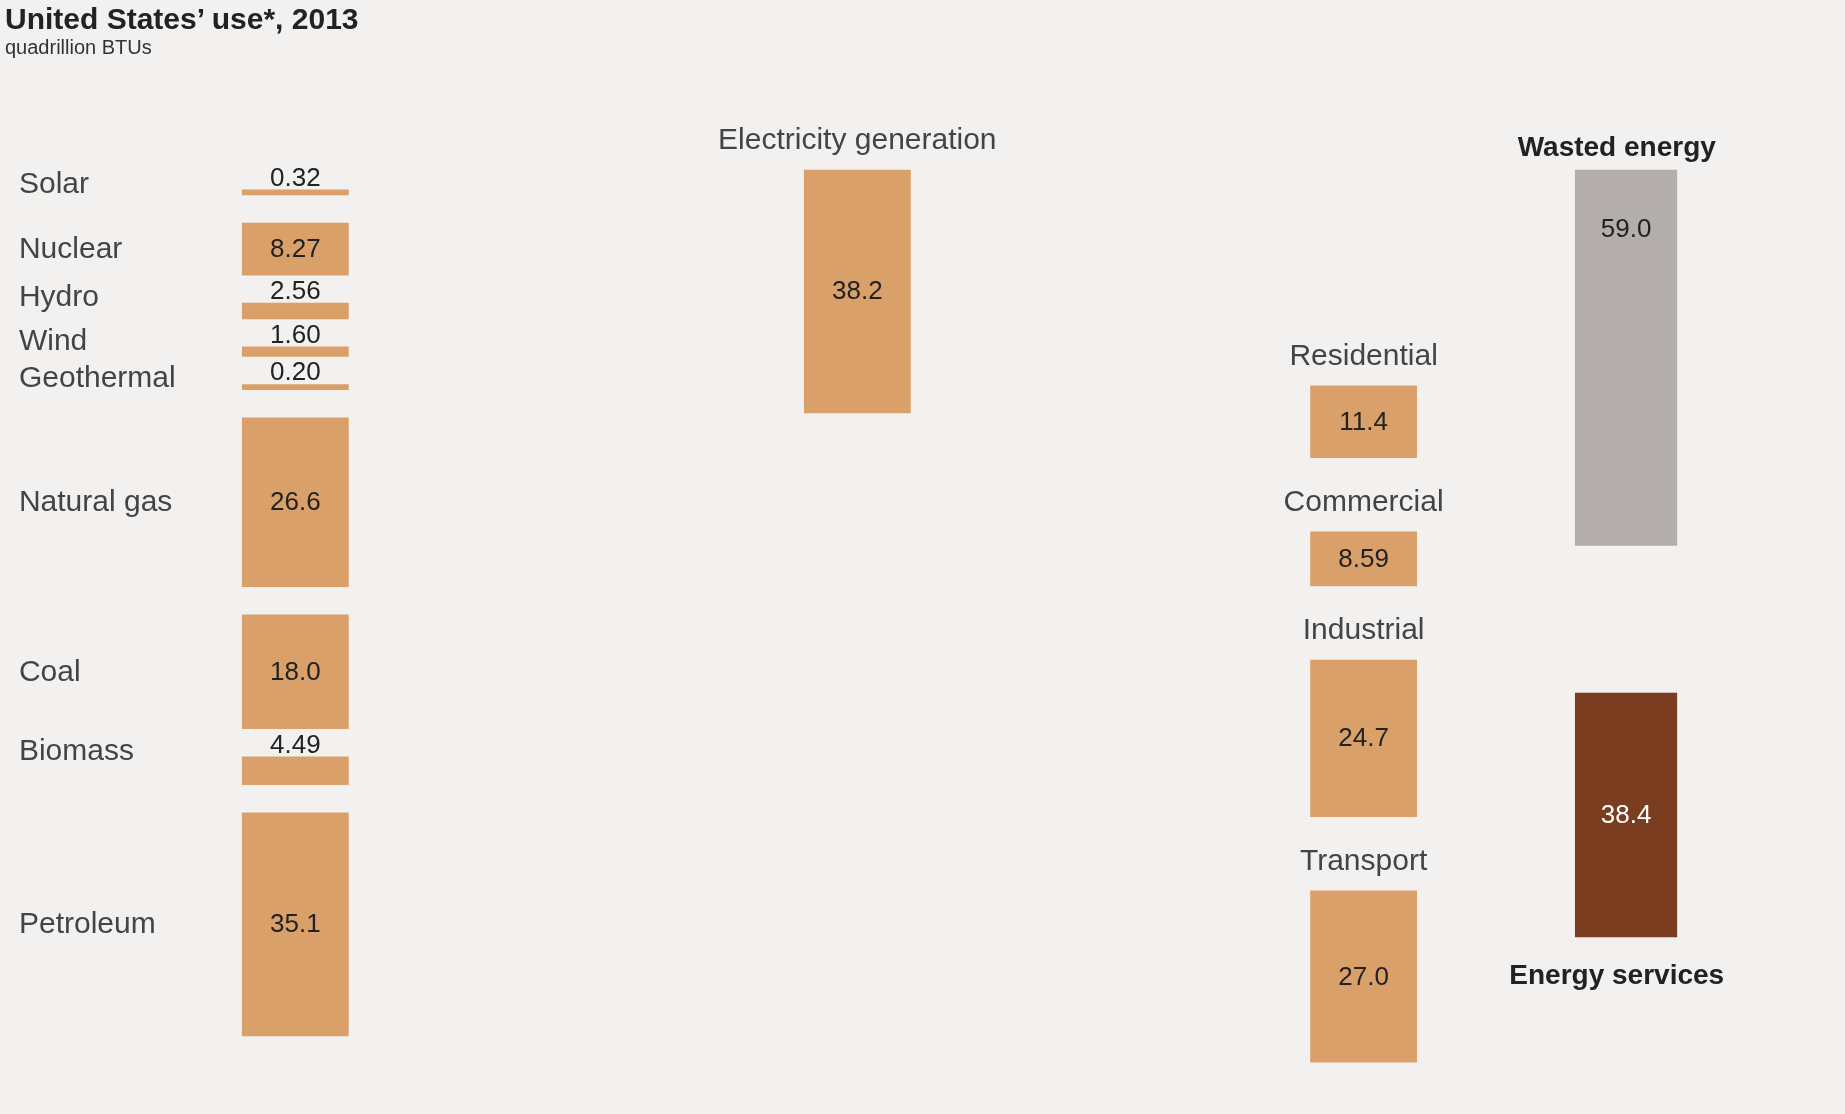  Describe the element at coordinates (1363, 975) in the screenshot. I see `data-label: 27.0` at that location.